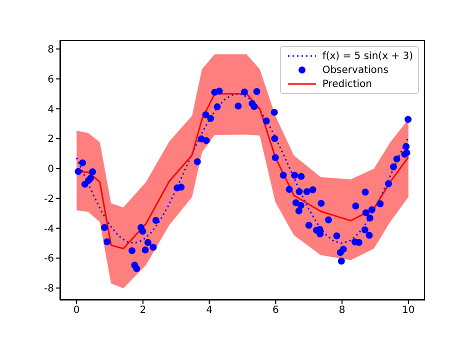  What do you see at coordinates (367, 56) in the screenshot?
I see `legend-label: f(x) = 5 sin(x + 3)` at bounding box center [367, 56].